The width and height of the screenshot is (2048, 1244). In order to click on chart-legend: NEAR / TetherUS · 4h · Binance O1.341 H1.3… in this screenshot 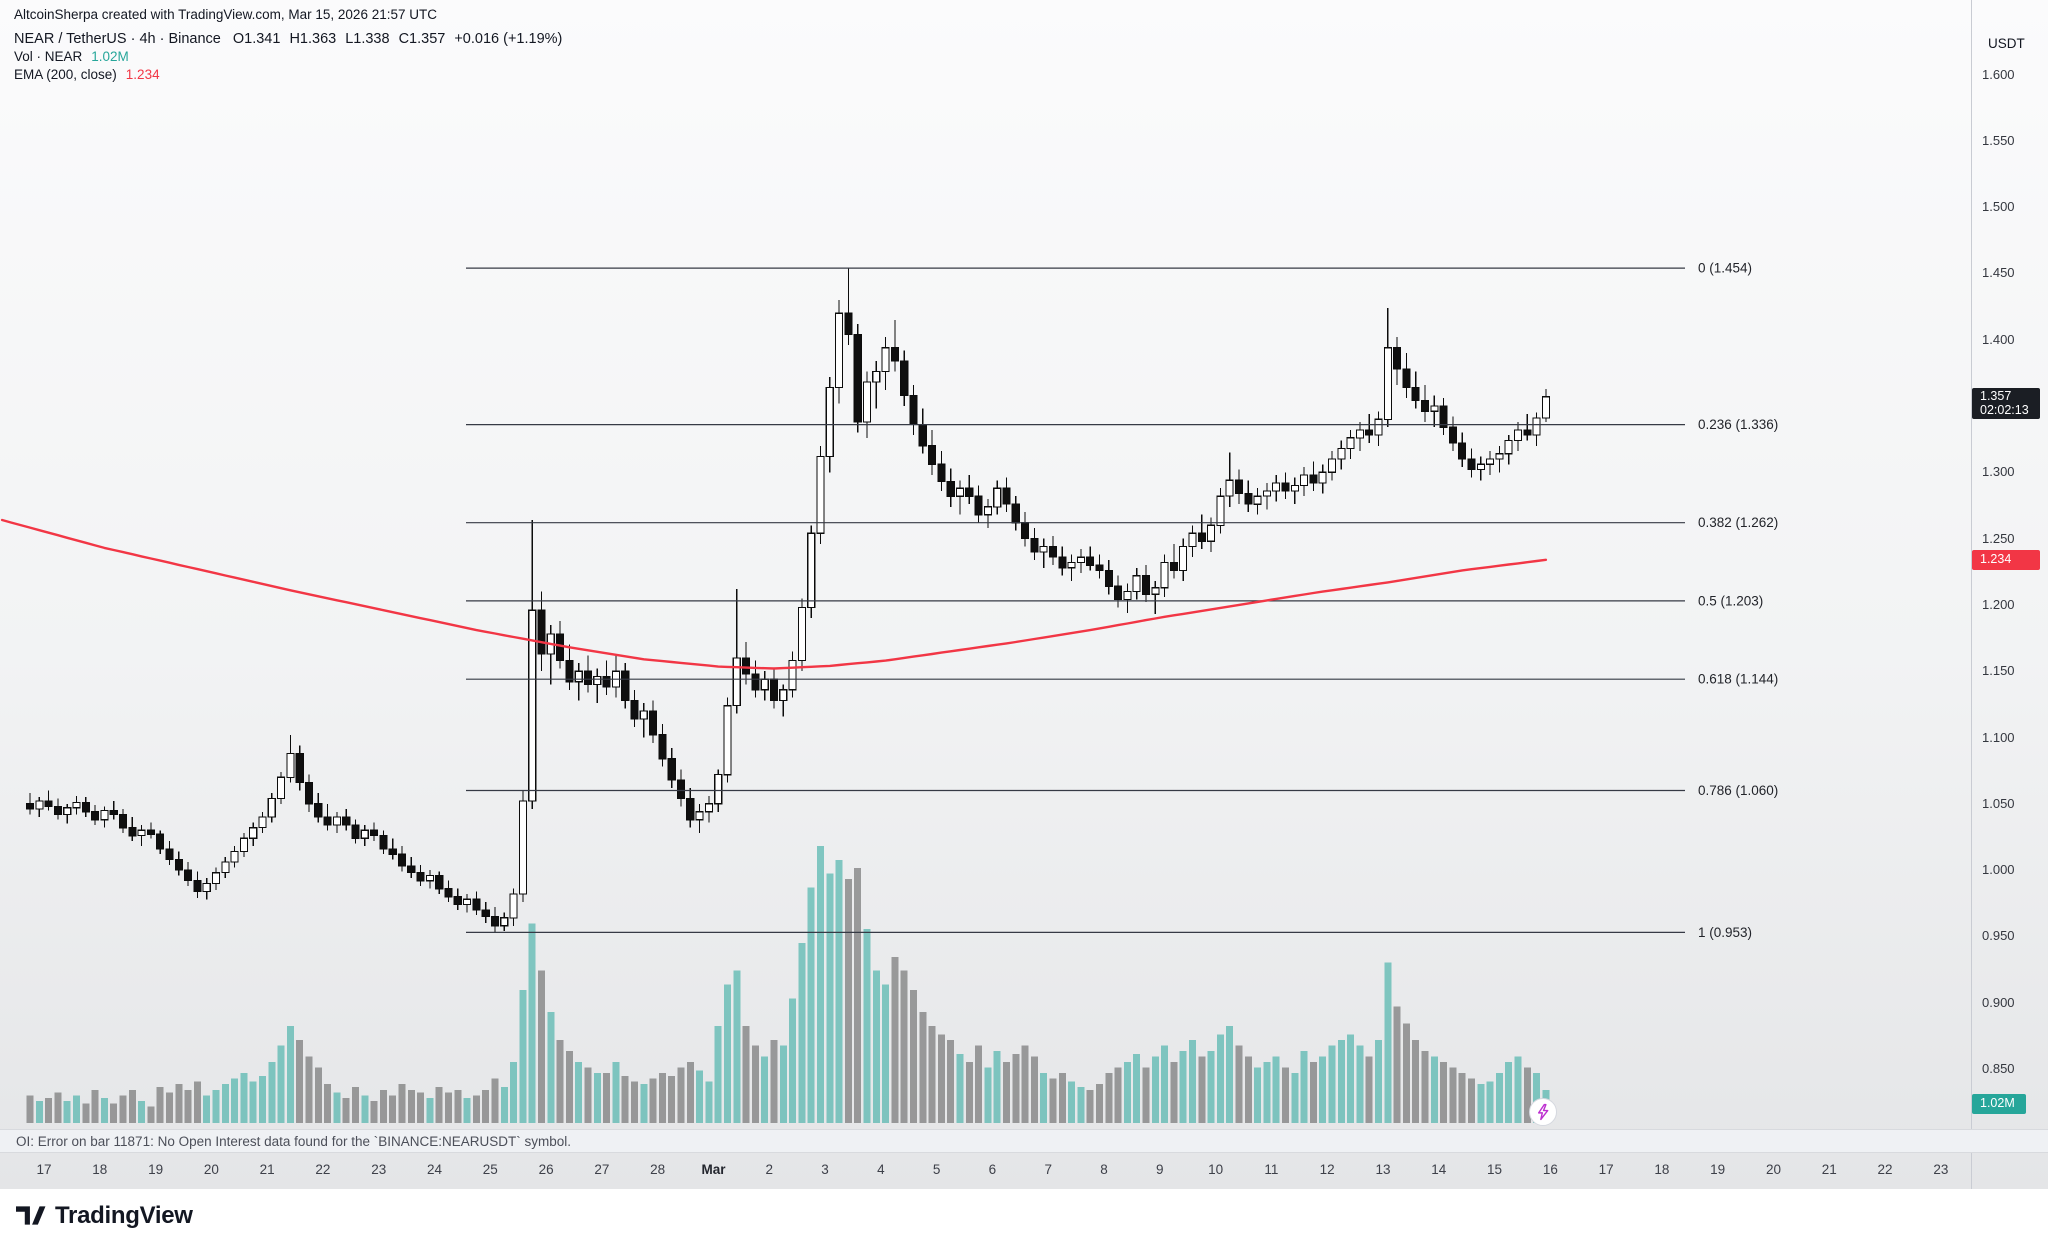, I will do `click(288, 59)`.